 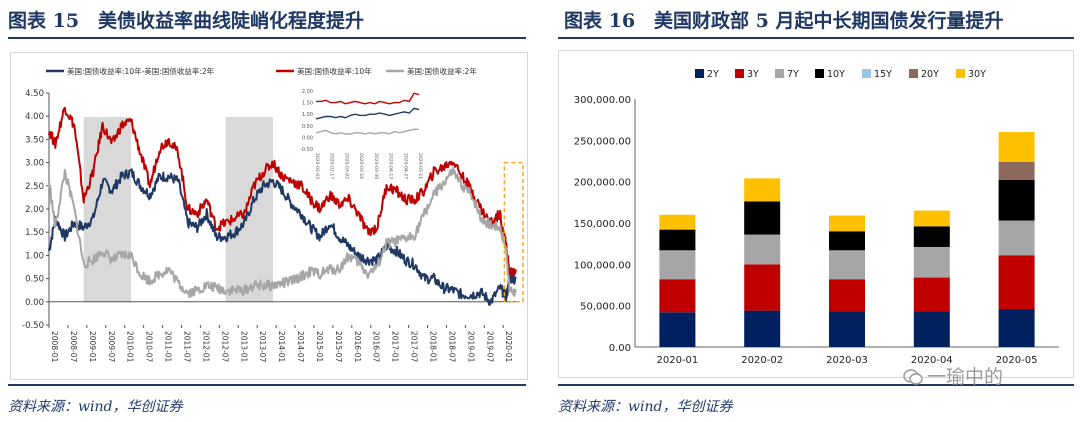 What do you see at coordinates (34, 256) in the screenshot?
I see `y-tick-label: 1.00` at bounding box center [34, 256].